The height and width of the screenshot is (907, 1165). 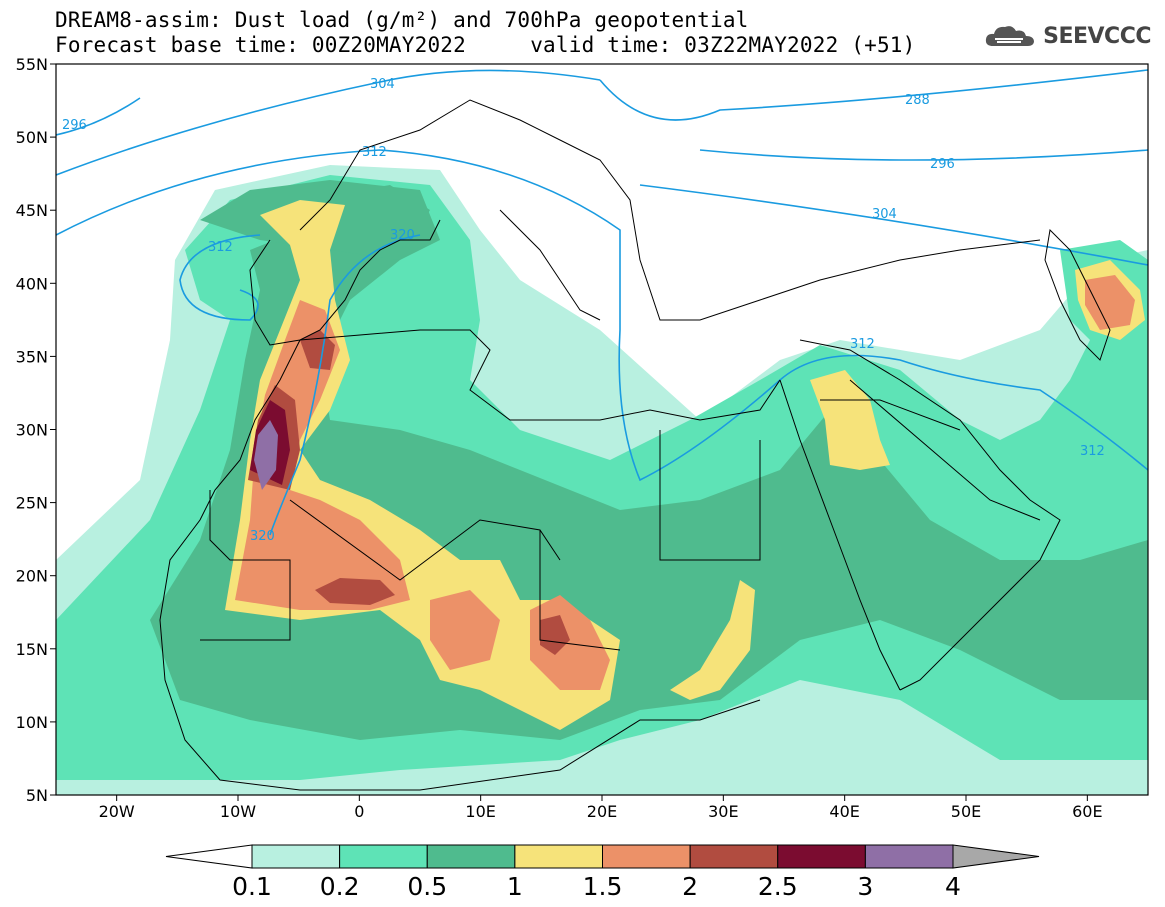 I want to click on lat-label: 55N, so click(x=32, y=64).